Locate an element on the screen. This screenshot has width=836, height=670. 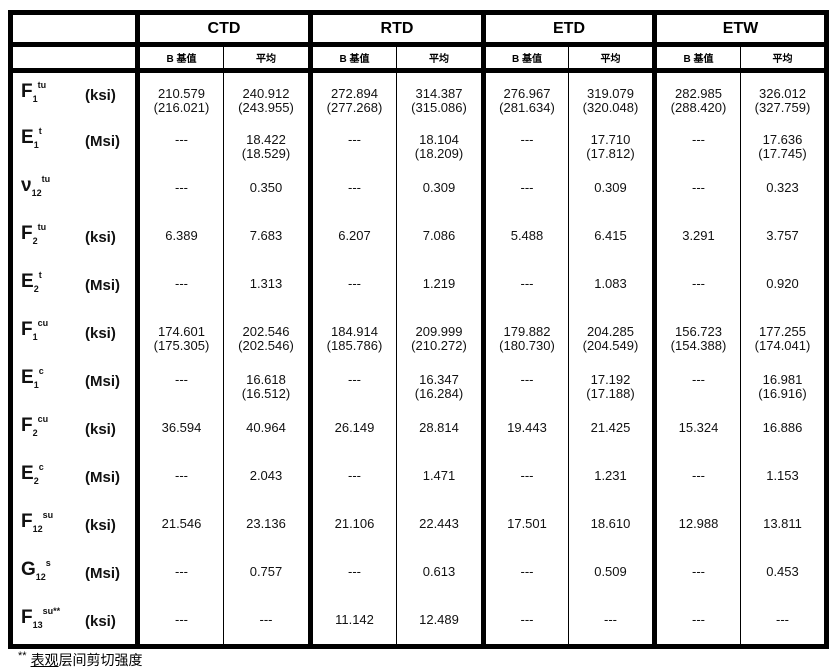
value-cell: 1.083 is located at coordinates (611, 286).